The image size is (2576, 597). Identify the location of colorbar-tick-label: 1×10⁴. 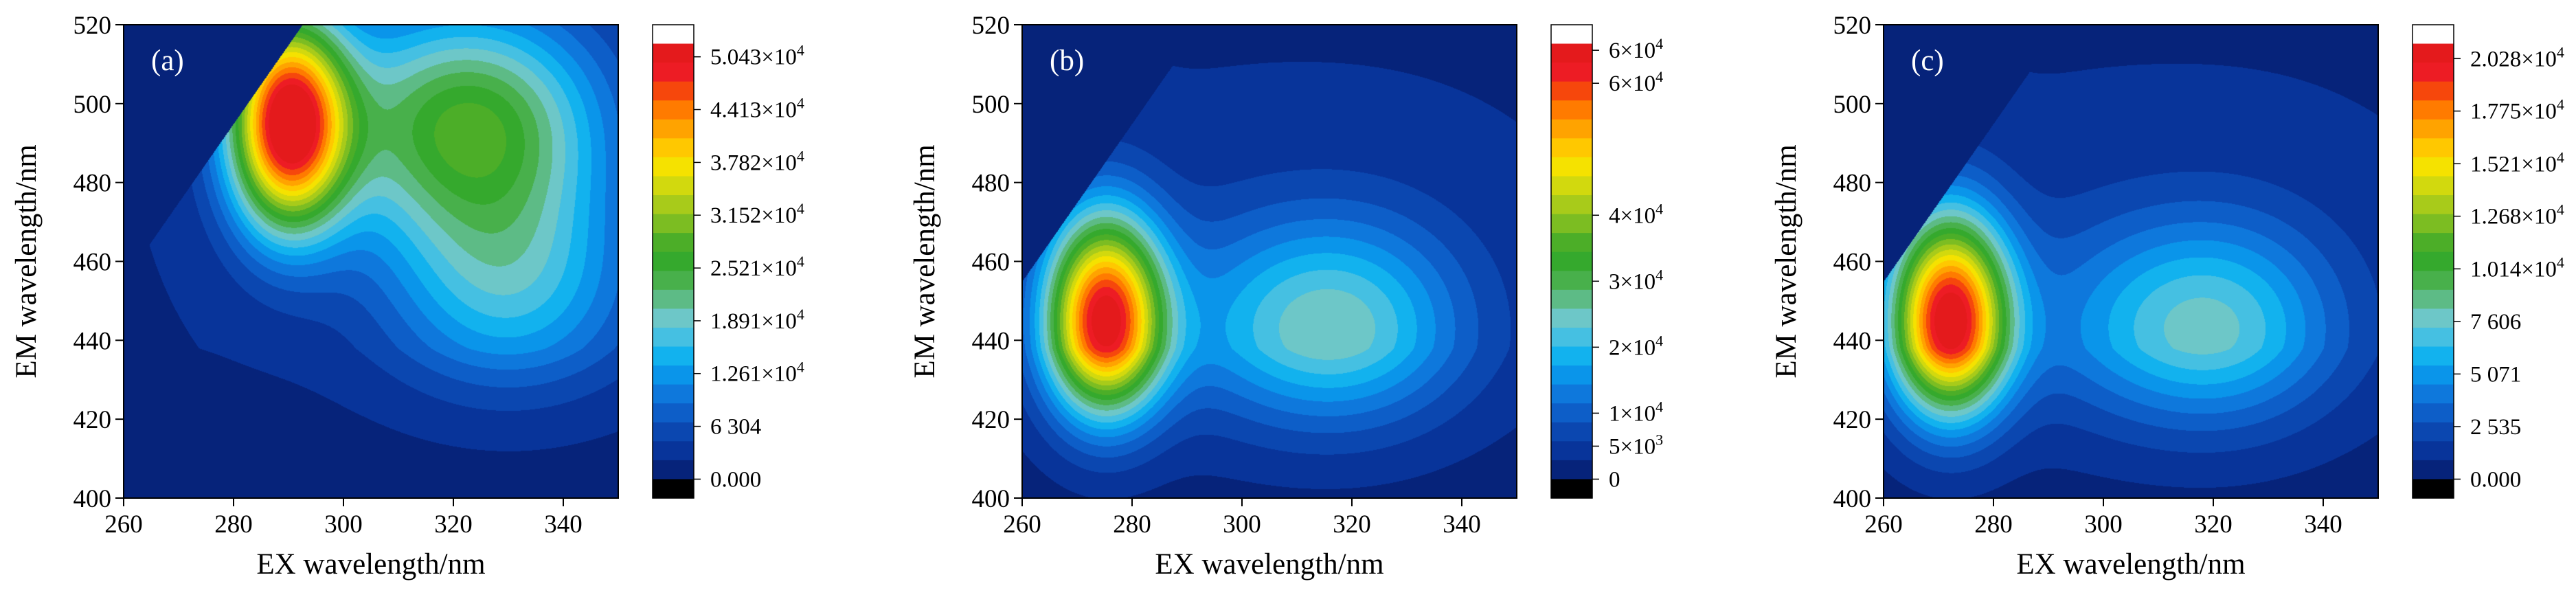
(1636, 412).